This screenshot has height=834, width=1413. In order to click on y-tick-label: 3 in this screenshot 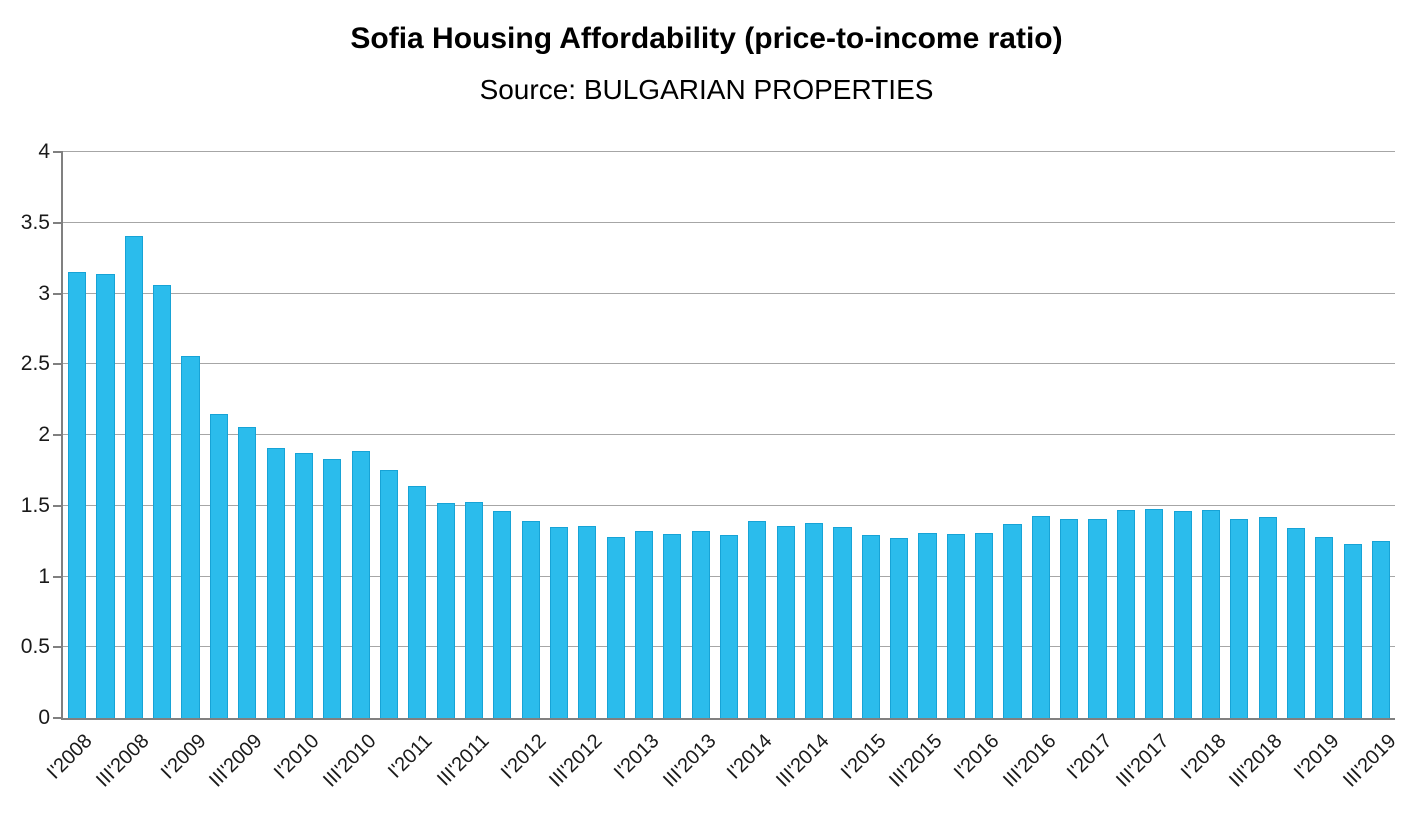, I will do `click(44, 293)`.